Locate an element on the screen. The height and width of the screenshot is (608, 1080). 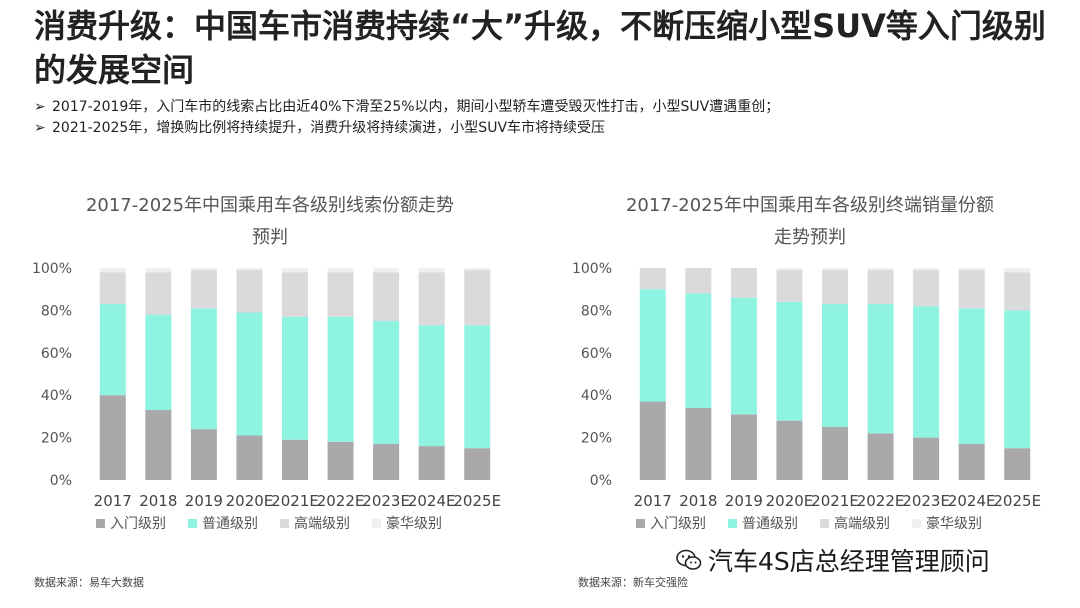
x-tick-label: 2023E is located at coordinates (926, 501).